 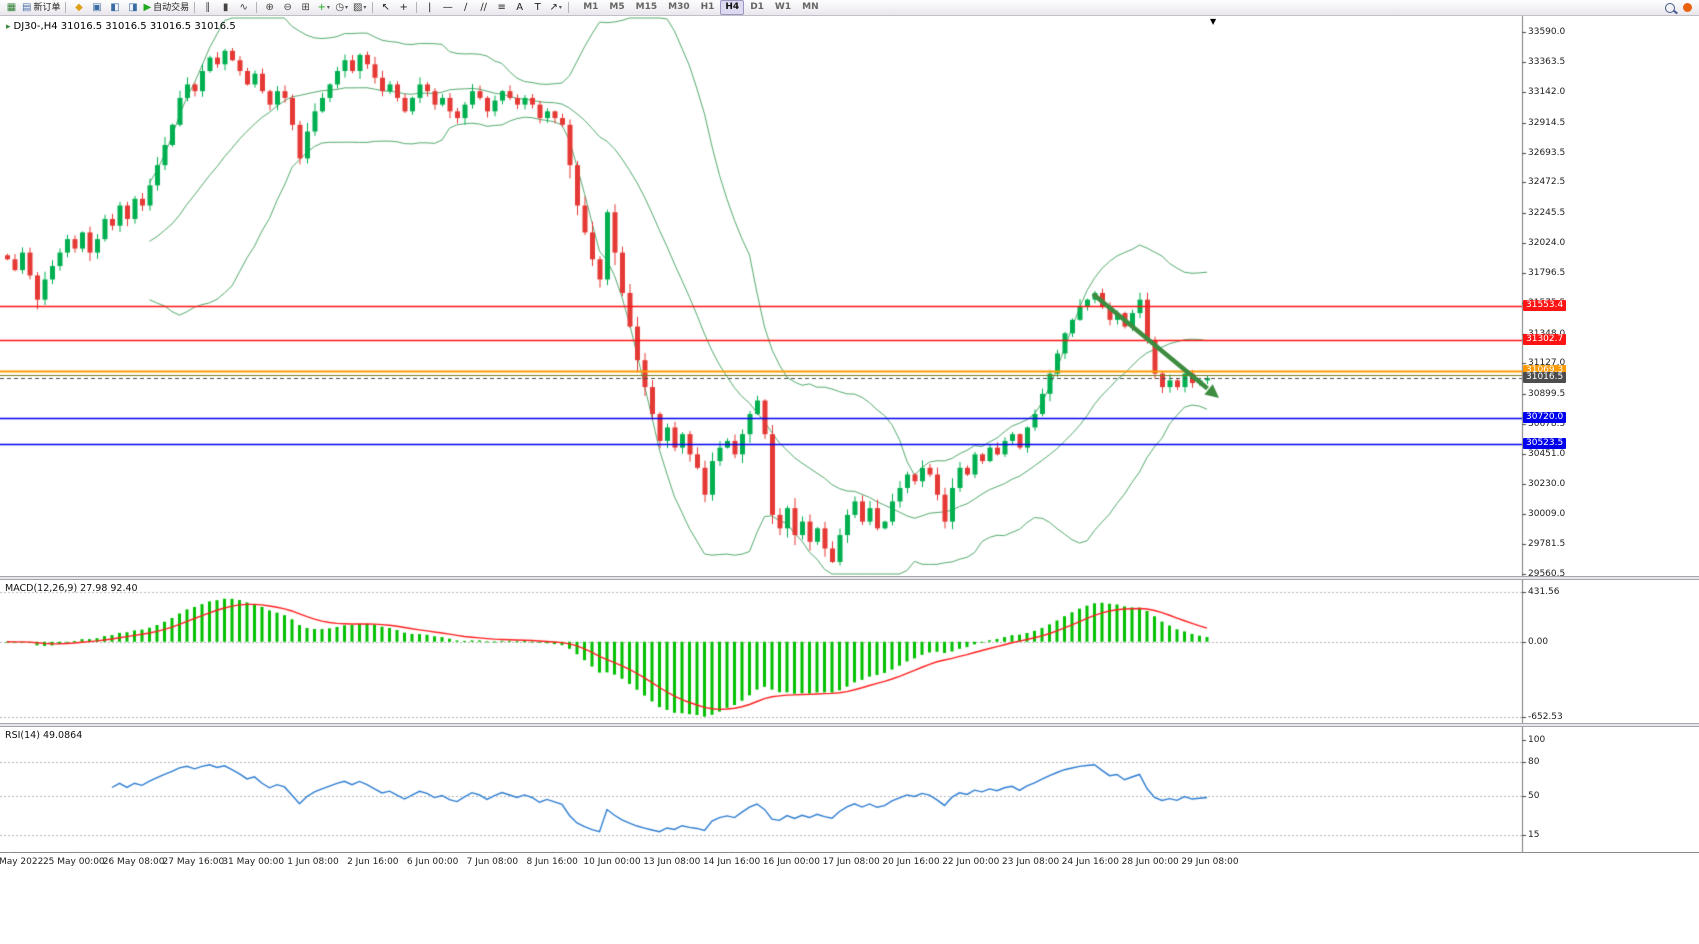 What do you see at coordinates (851, 862) in the screenshot?
I see `time-axis-label: 17 Jun 08:00` at bounding box center [851, 862].